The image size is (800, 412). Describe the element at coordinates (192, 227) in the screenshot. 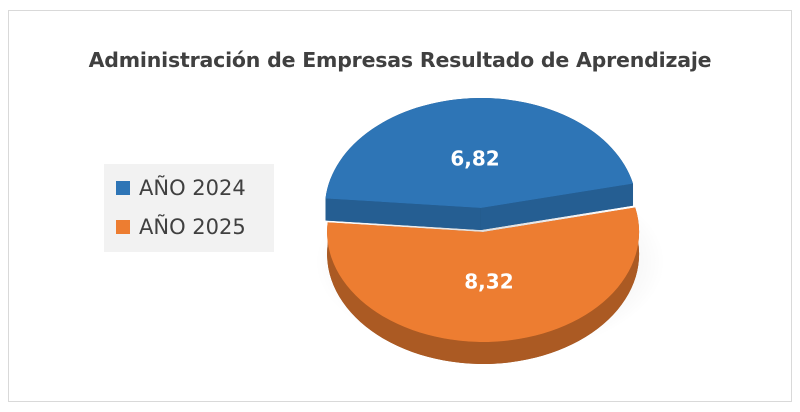

I see `legend-label-2025: AÑO 2025` at that location.